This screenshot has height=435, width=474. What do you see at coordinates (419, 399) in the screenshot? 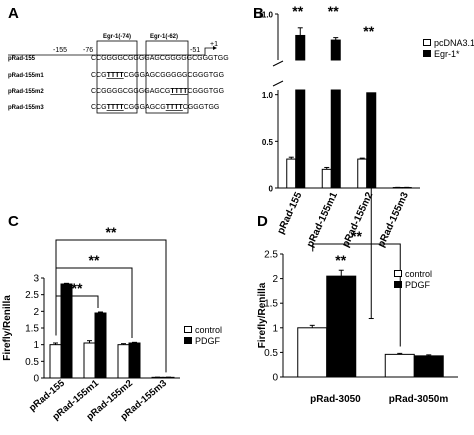
I see `x-tick-label: pRad-3050m` at bounding box center [419, 399].